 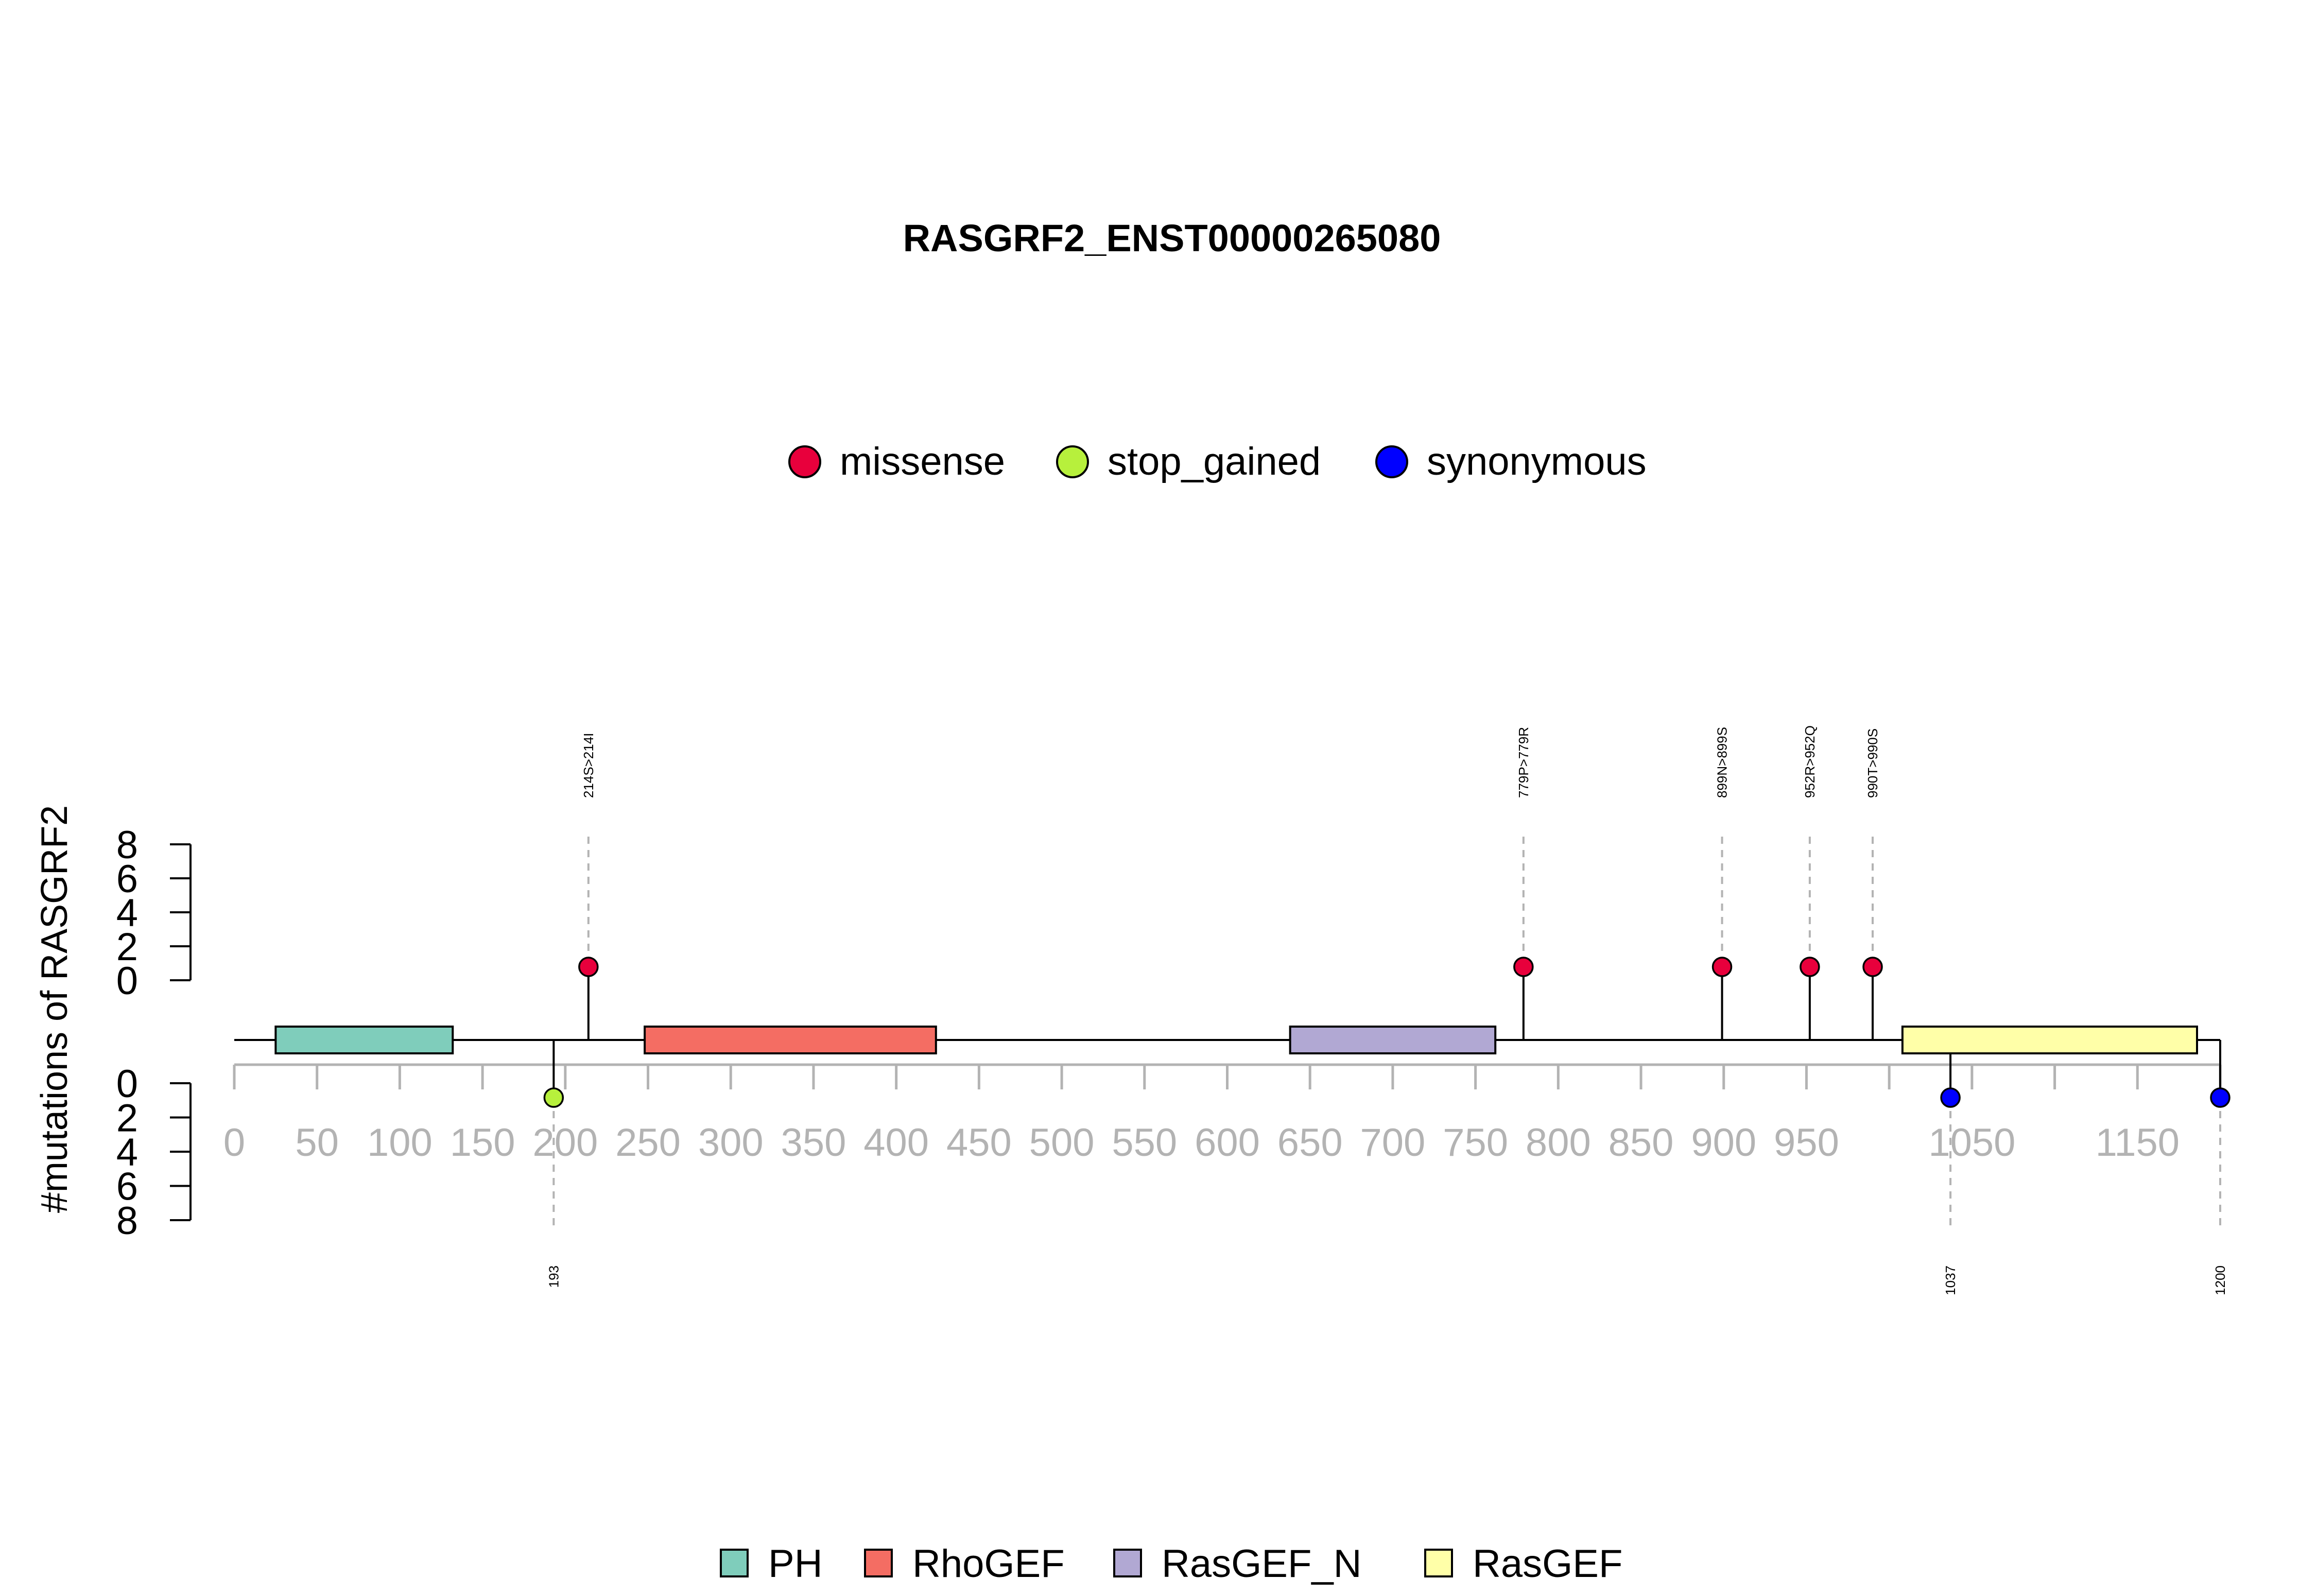 I want to click on y-axis-top-tick-label: 4, so click(x=127, y=913).